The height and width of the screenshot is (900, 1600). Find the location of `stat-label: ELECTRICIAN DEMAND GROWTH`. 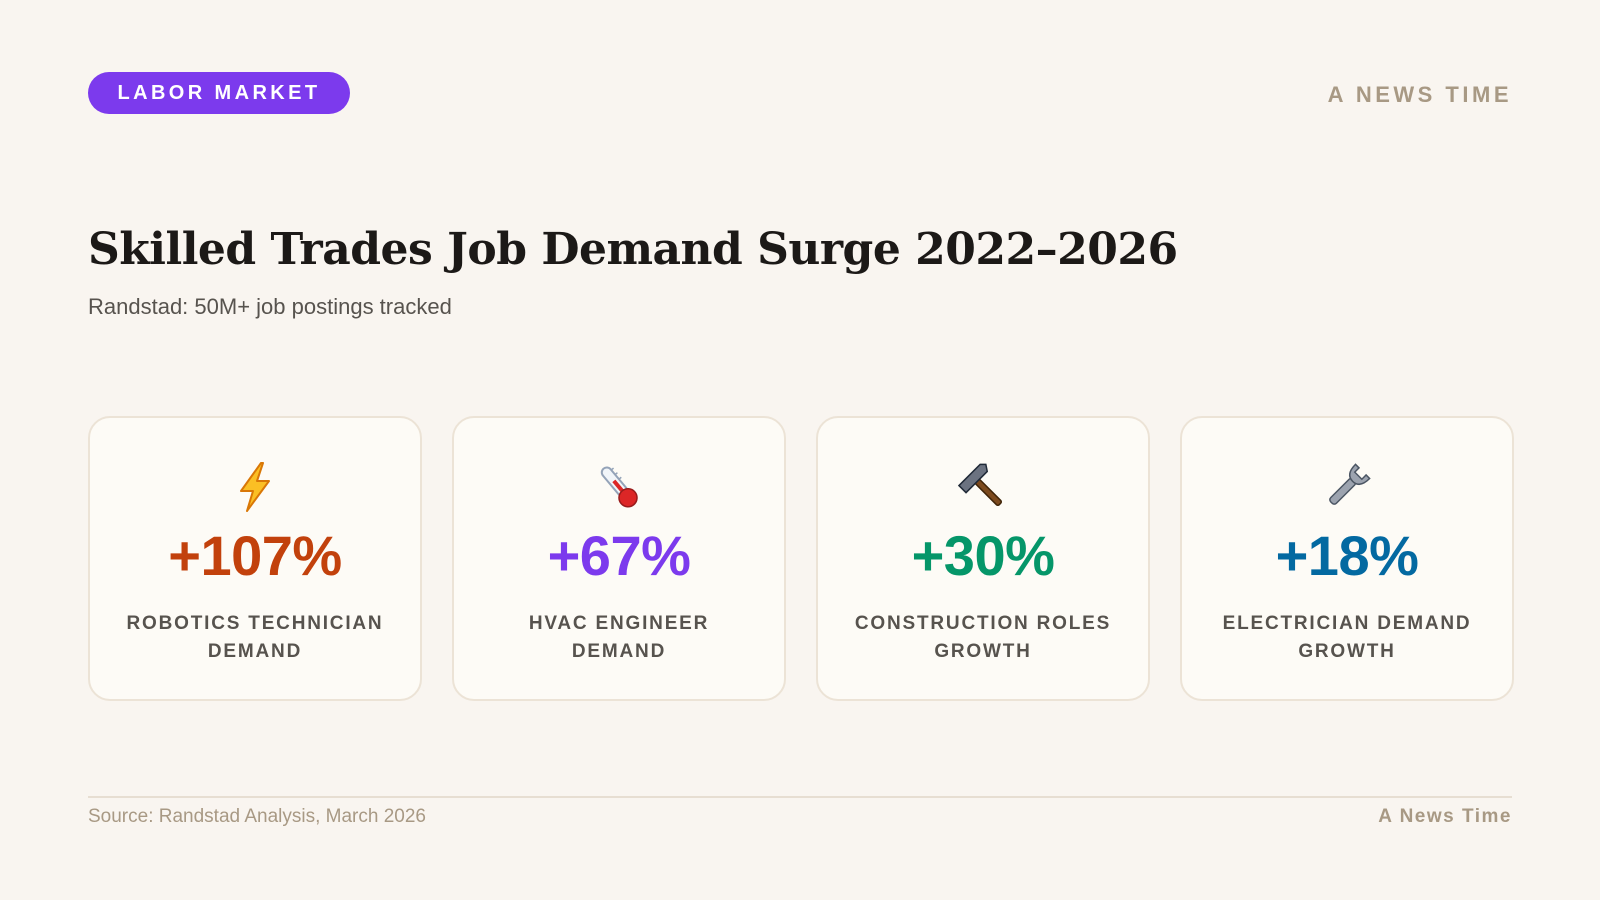

stat-label: ELECTRICIAN DEMAND GROWTH is located at coordinates (1347, 637).